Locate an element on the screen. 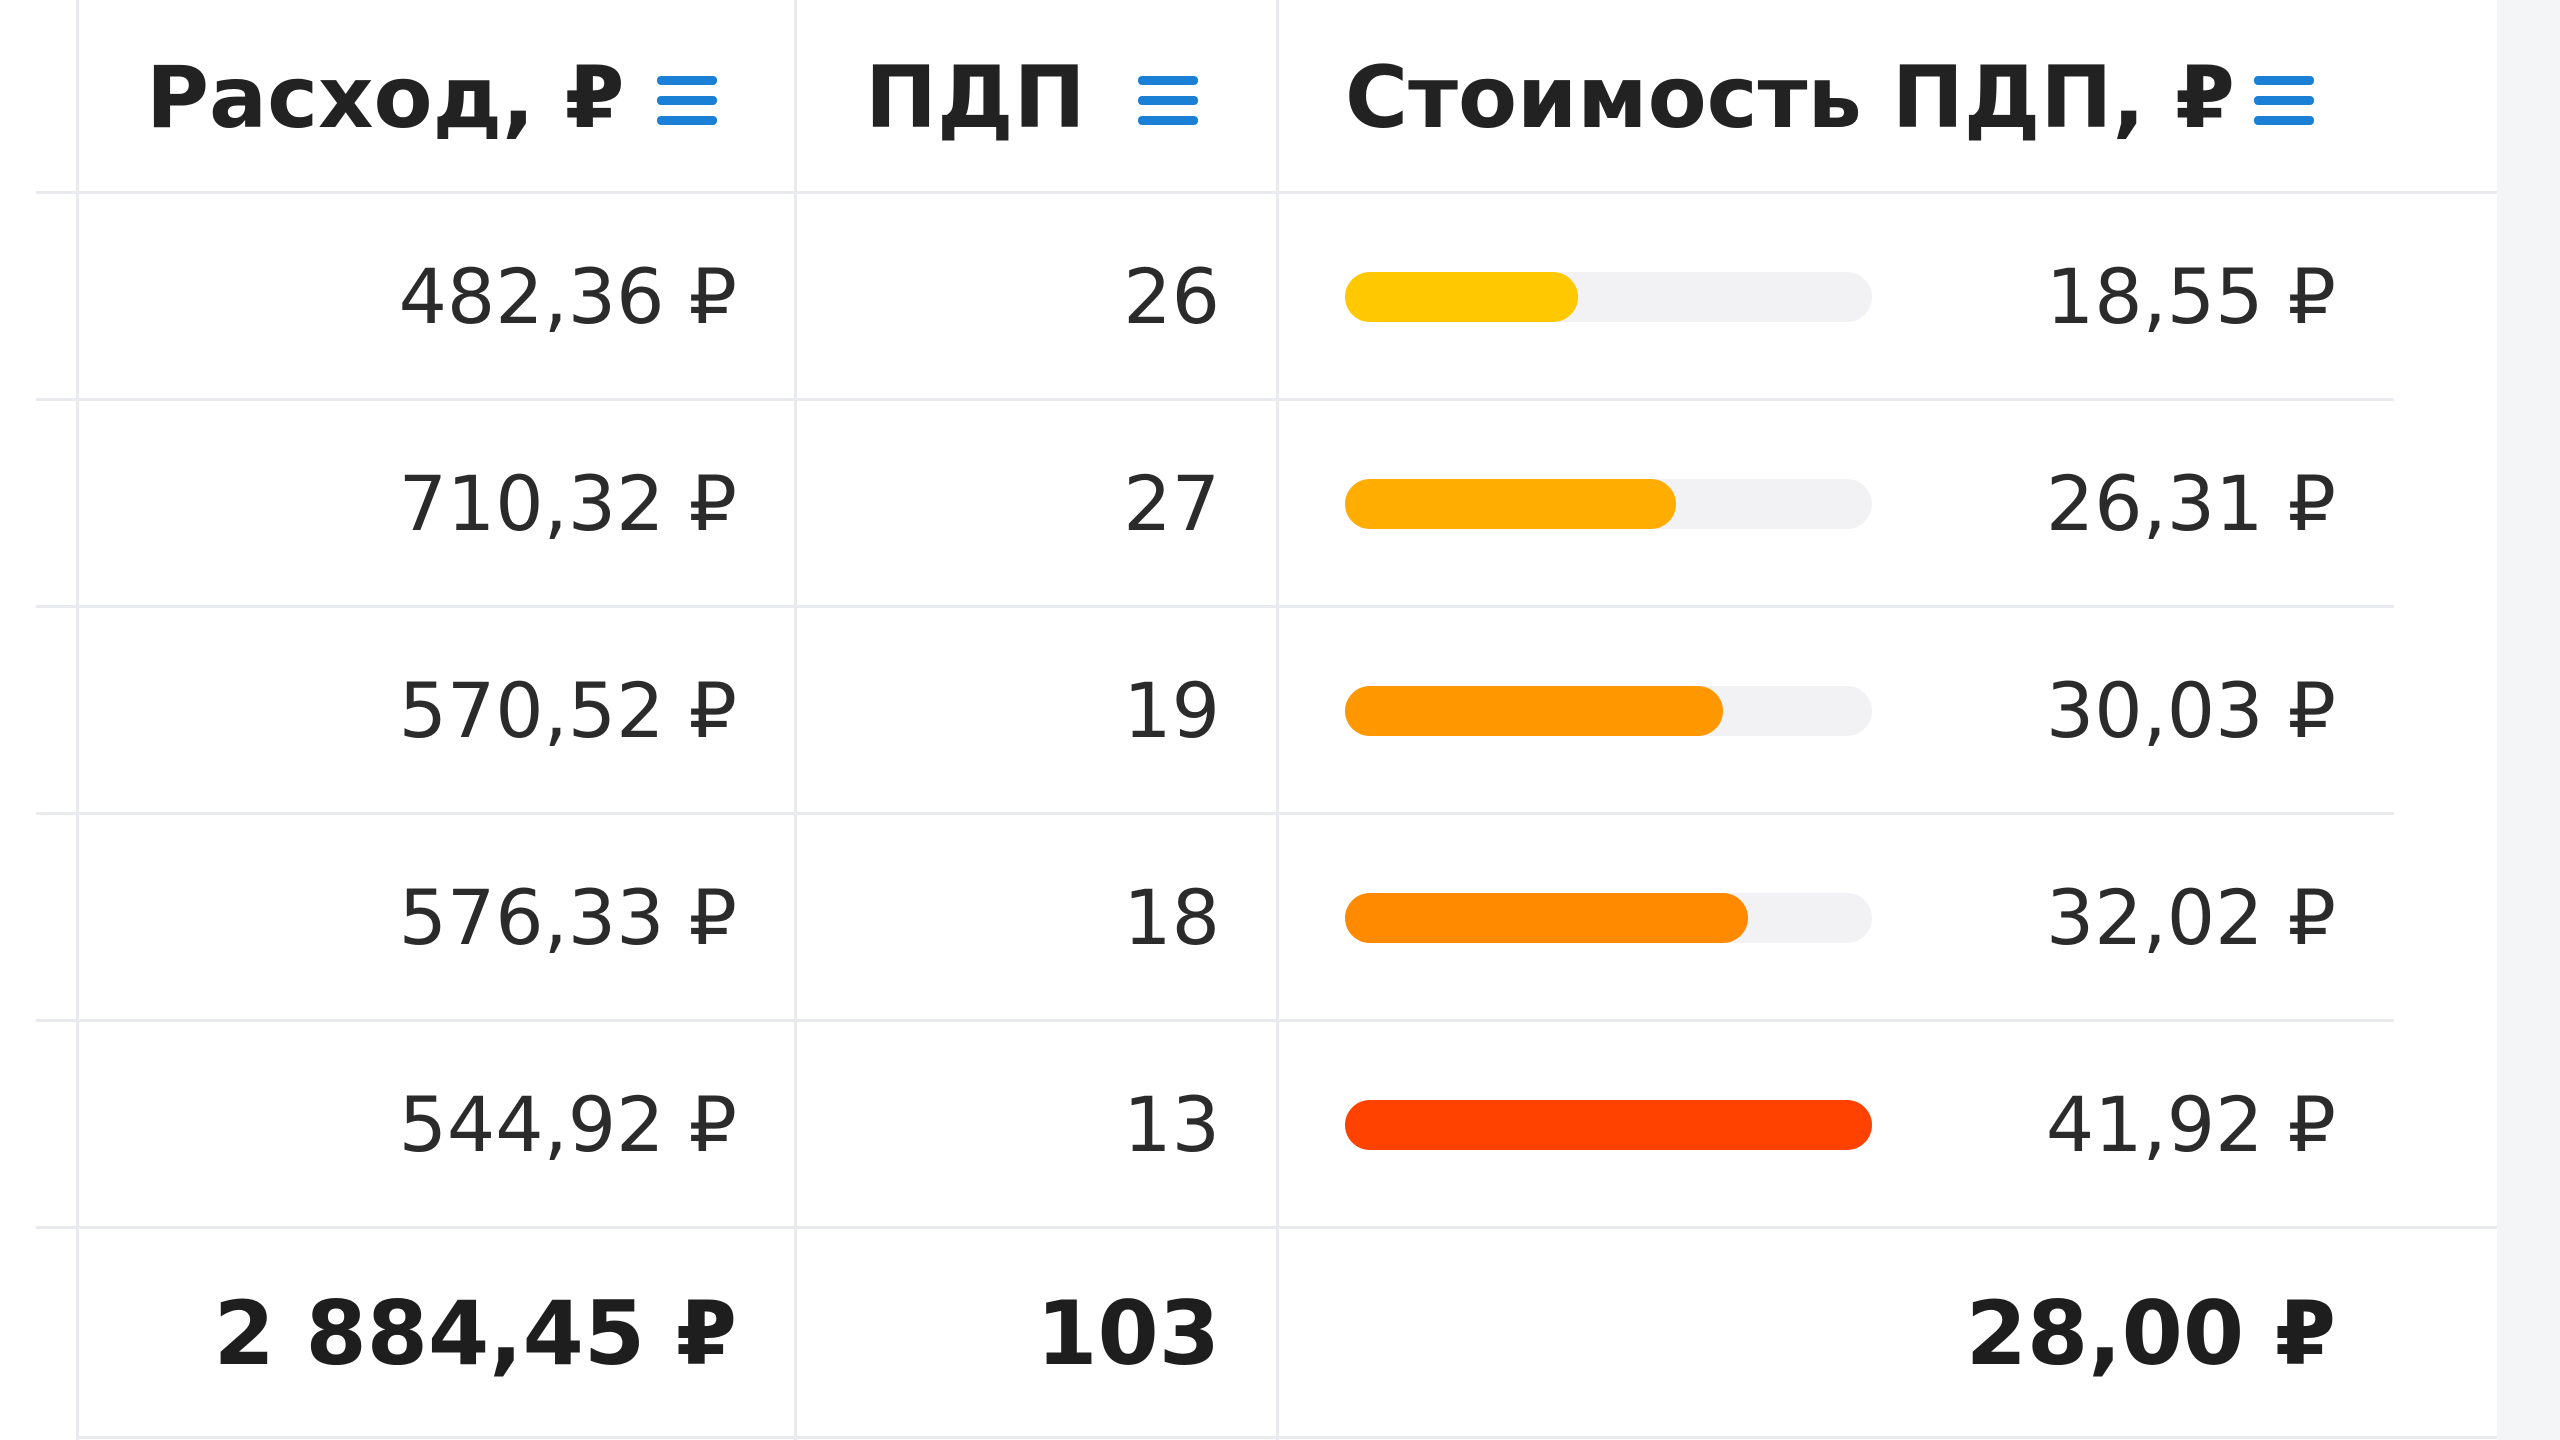  pdp-cell: 26 is located at coordinates (1171, 296).